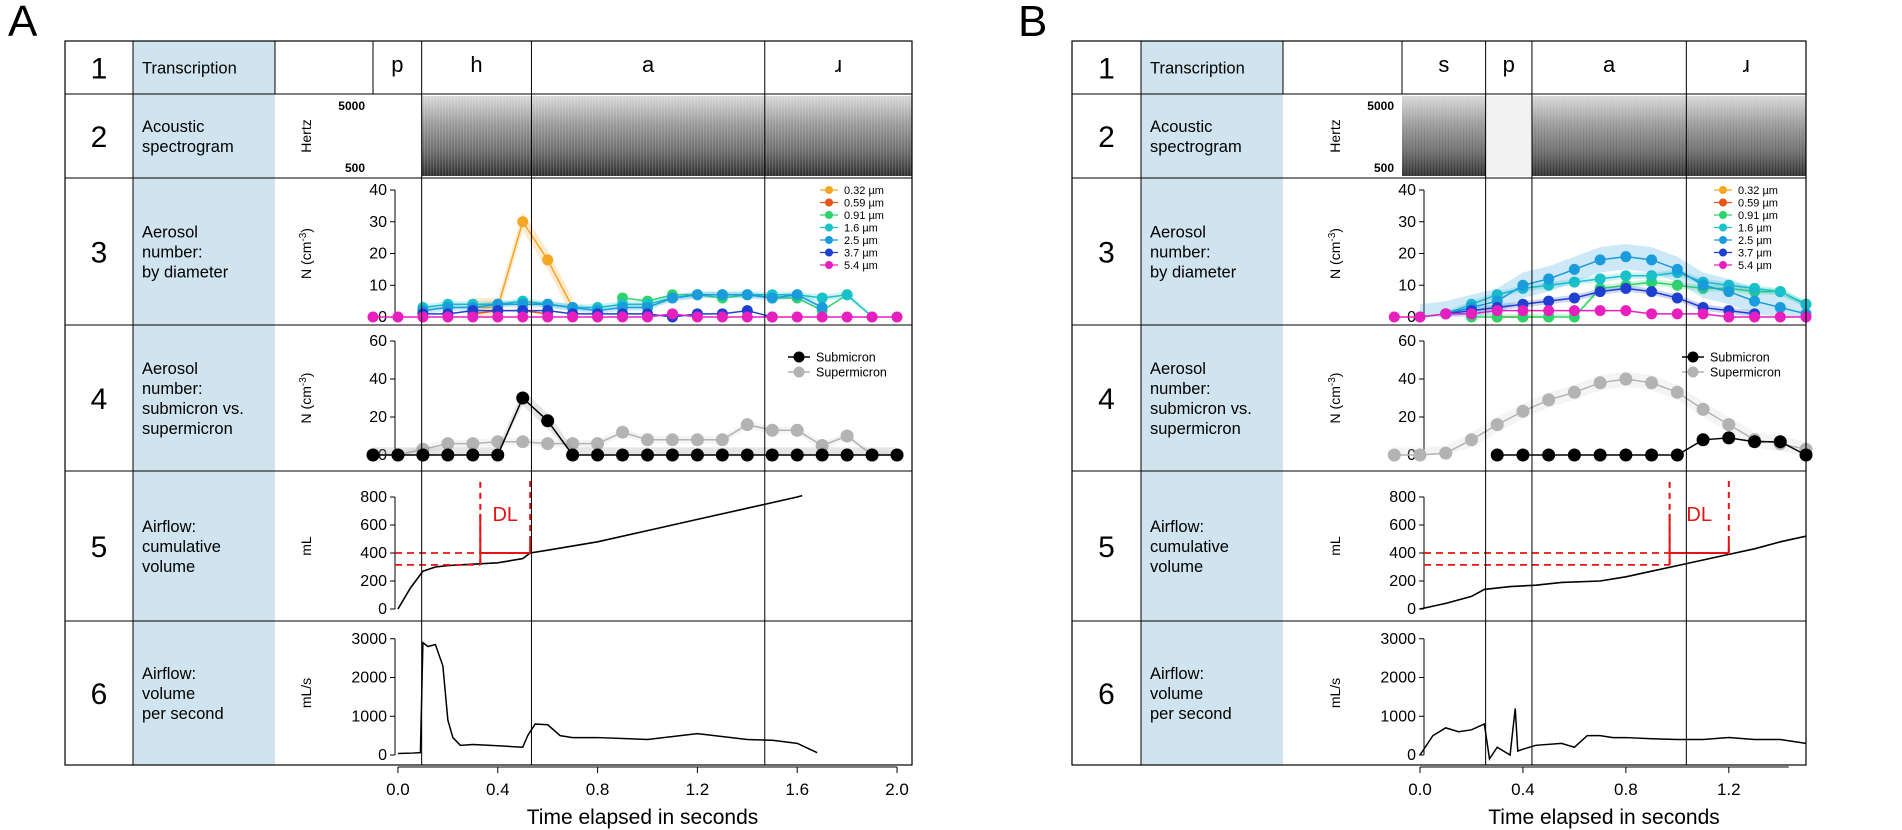 The width and height of the screenshot is (1902, 830). I want to click on phoneme-label: p, so click(1509, 64).